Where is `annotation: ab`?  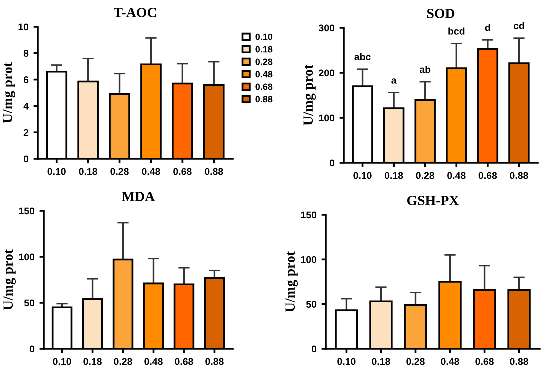
annotation: ab is located at coordinates (425, 70).